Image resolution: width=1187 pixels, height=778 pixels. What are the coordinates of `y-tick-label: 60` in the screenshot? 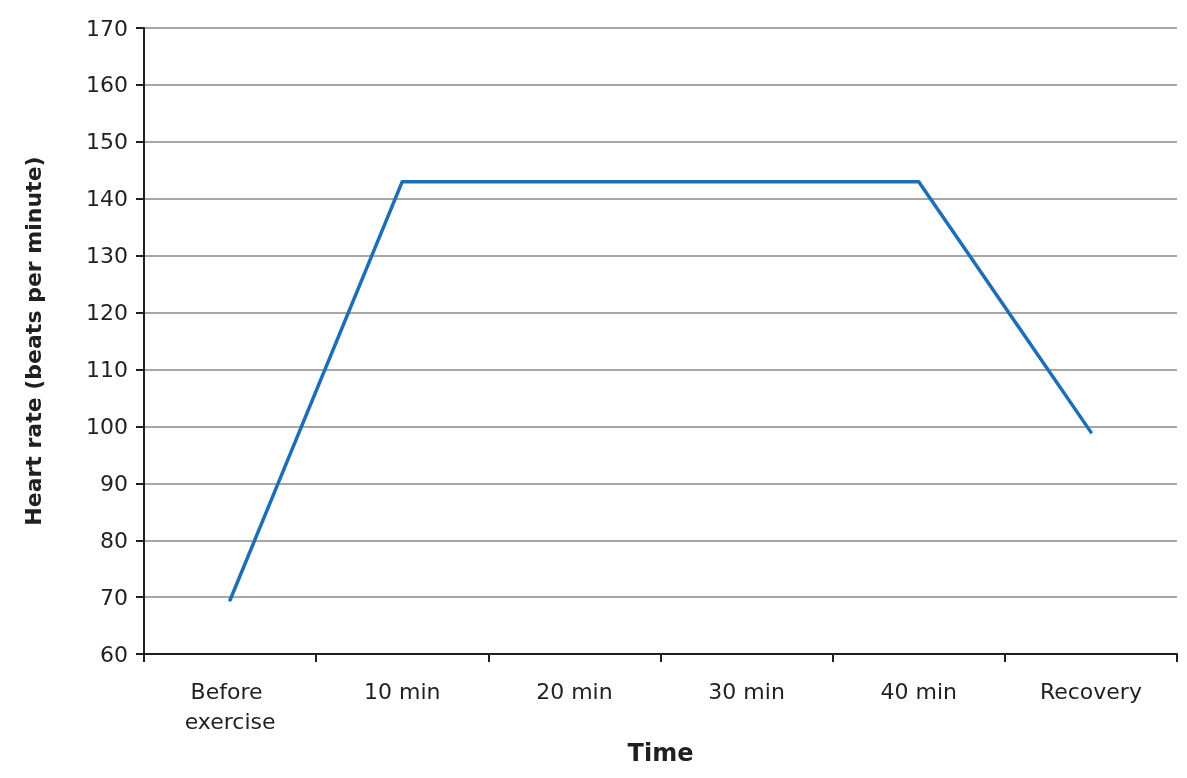 It's located at (114, 654).